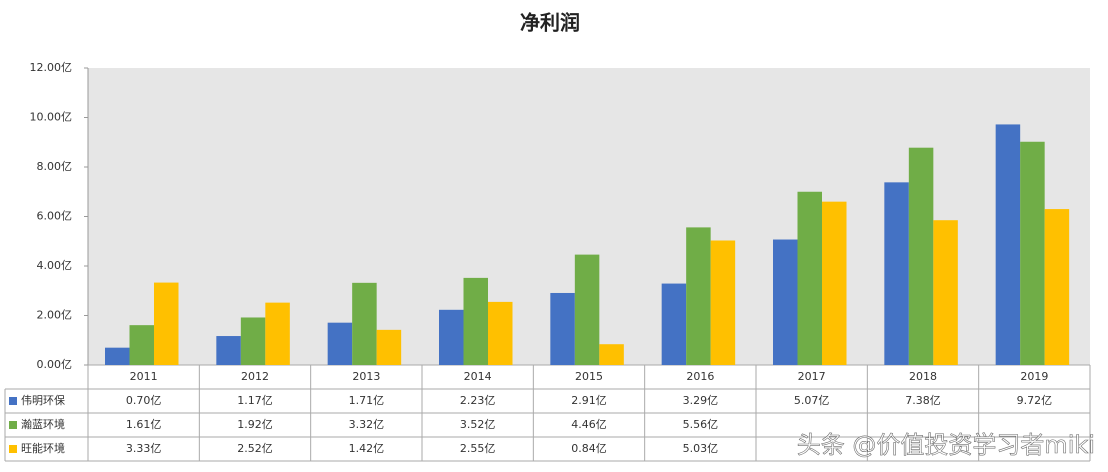 The width and height of the screenshot is (1108, 472). What do you see at coordinates (255, 448) in the screenshot?
I see `table-value: 2.52亿` at bounding box center [255, 448].